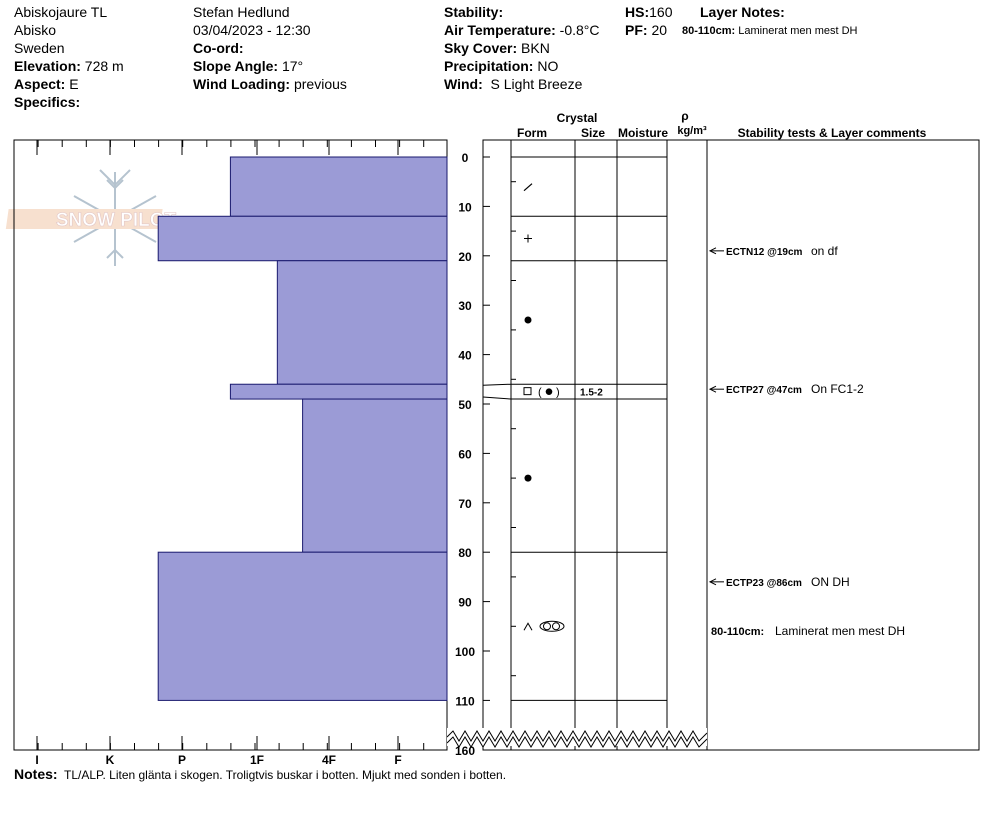 This screenshot has height=840, width=994. Describe the element at coordinates (832, 133) in the screenshot. I see `comments-header: Stability tests & Layer comments` at that location.